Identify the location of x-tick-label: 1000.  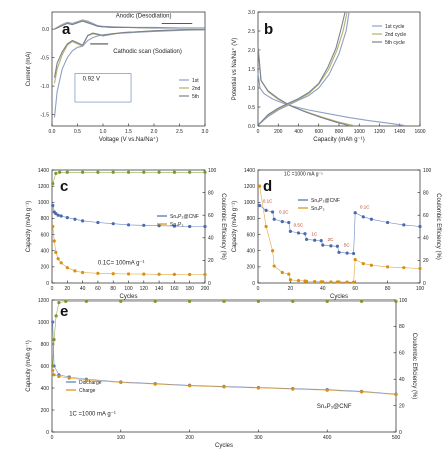
(359, 132).